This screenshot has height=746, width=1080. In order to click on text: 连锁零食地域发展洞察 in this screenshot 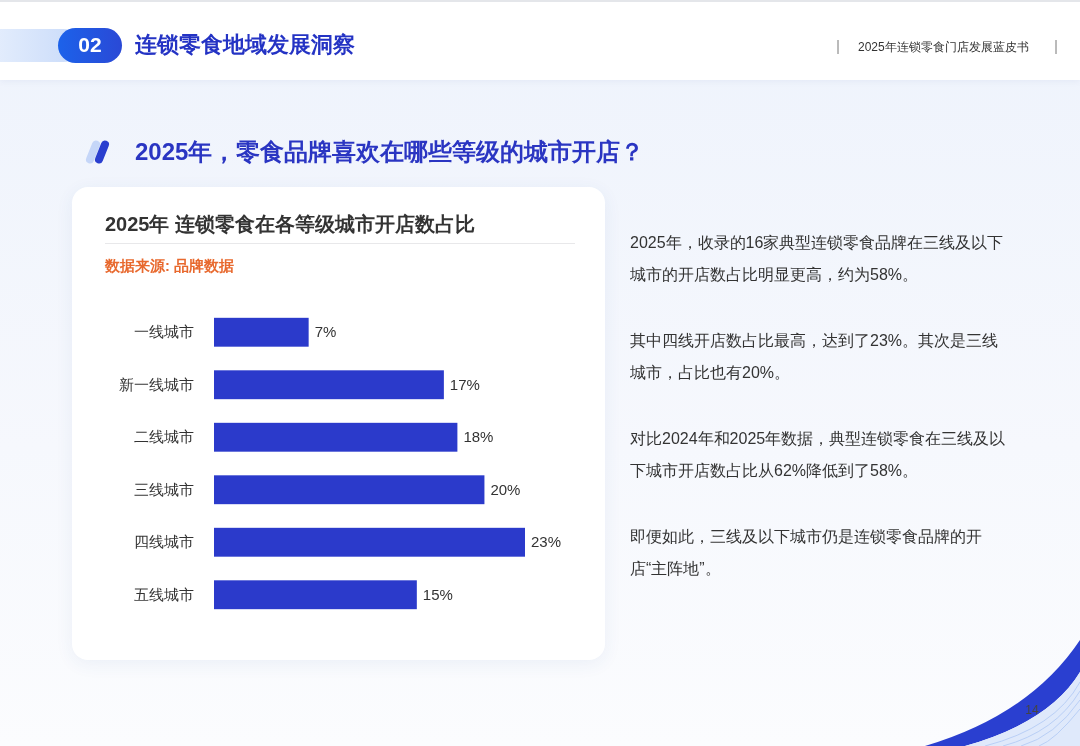, I will do `click(245, 45)`.